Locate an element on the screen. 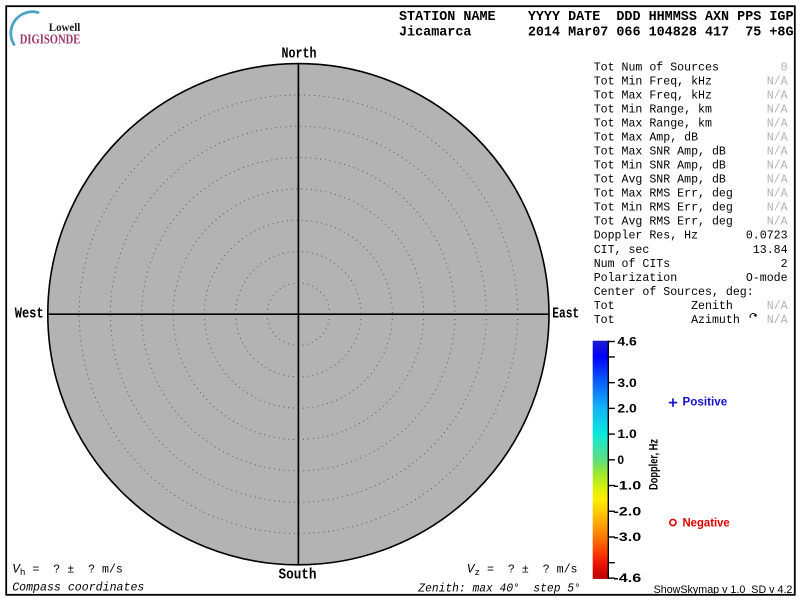  svg-text: Tot Max Freq, kHz is located at coordinates (653, 96).